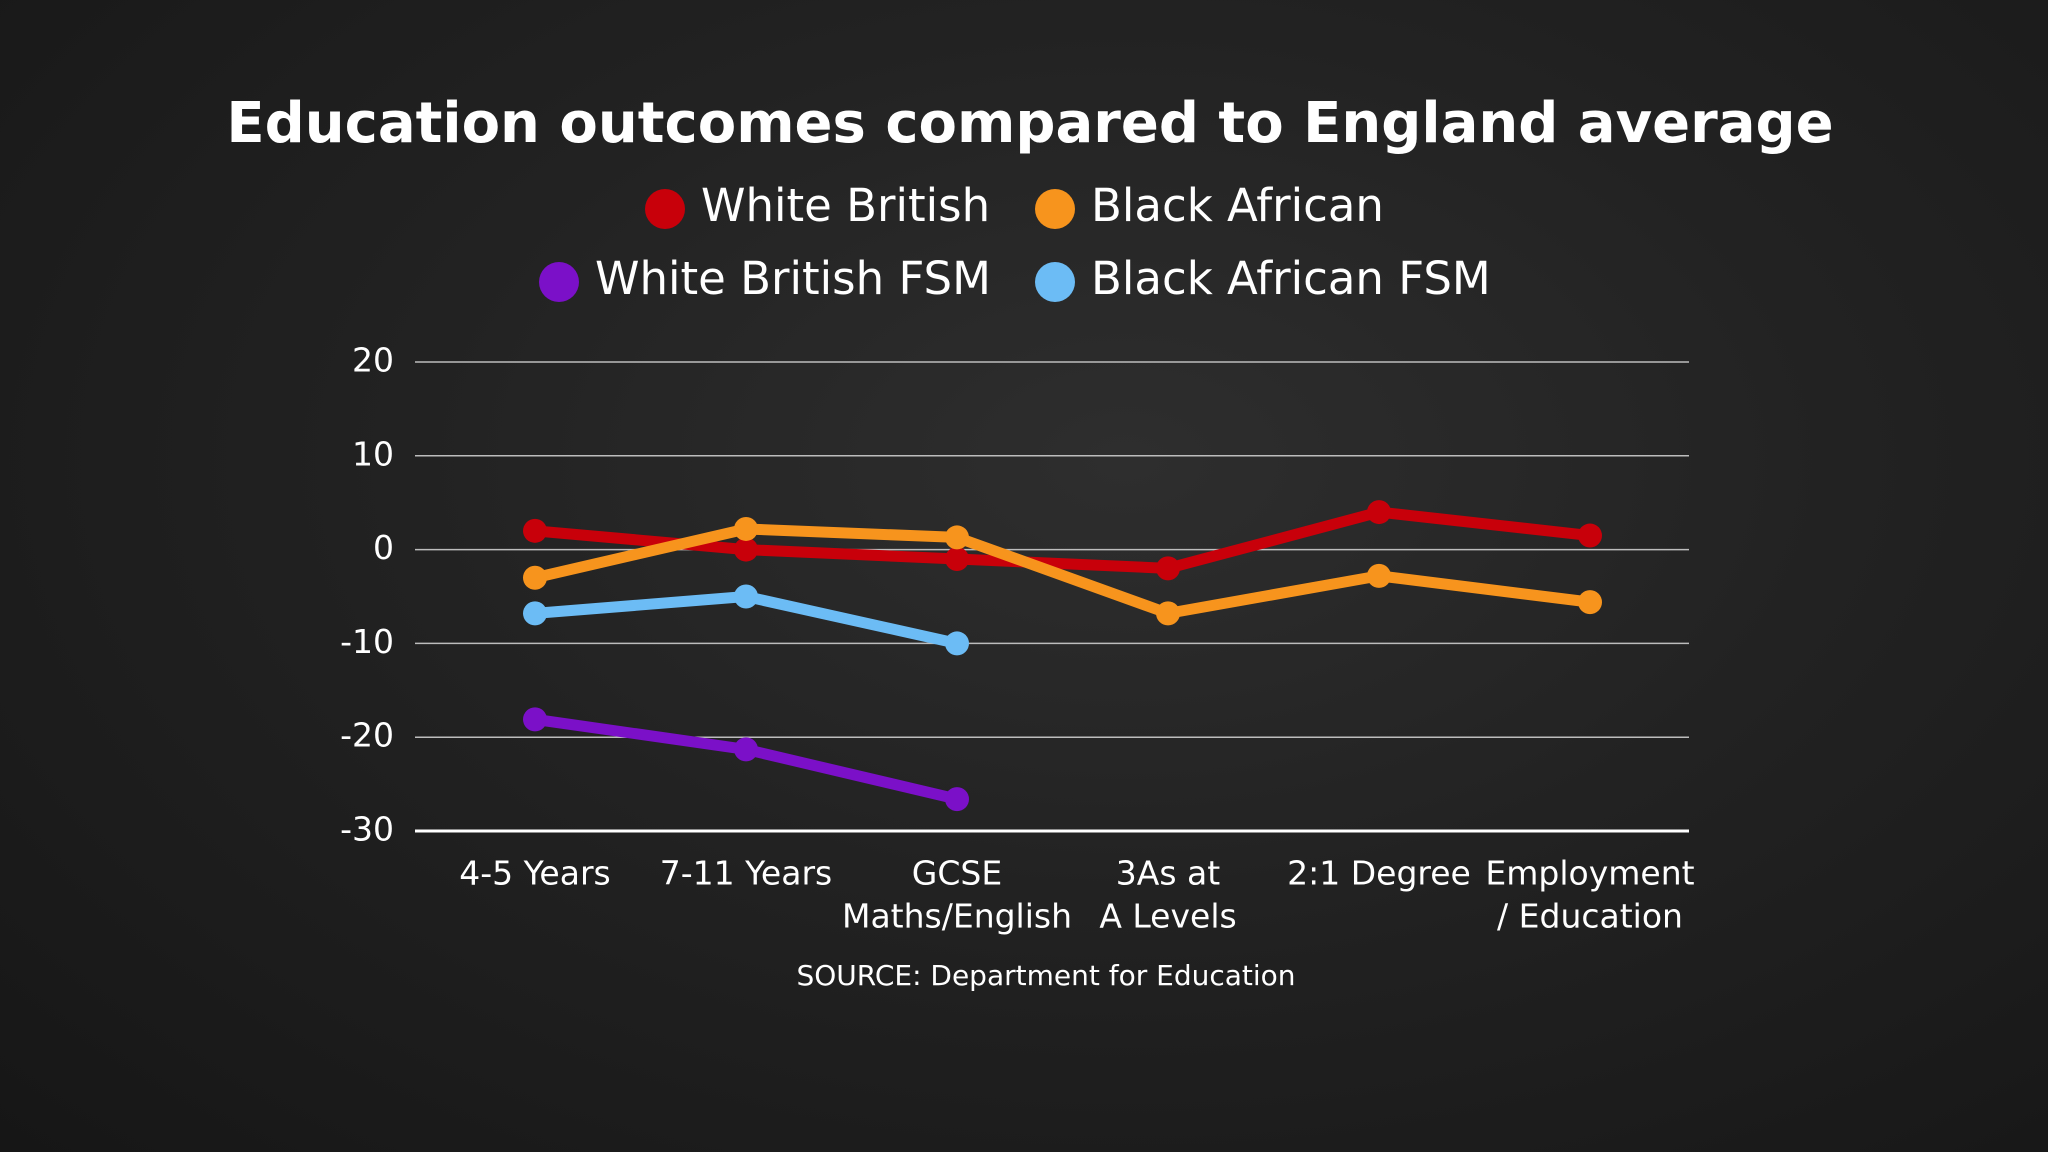 The width and height of the screenshot is (2048, 1152). I want to click on x-tick-label: GCSE, so click(957, 873).